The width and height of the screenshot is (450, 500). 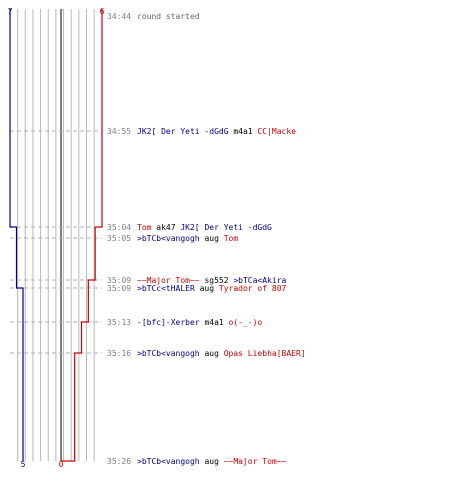 I want to click on event-part: ak47, so click(x=165, y=227).